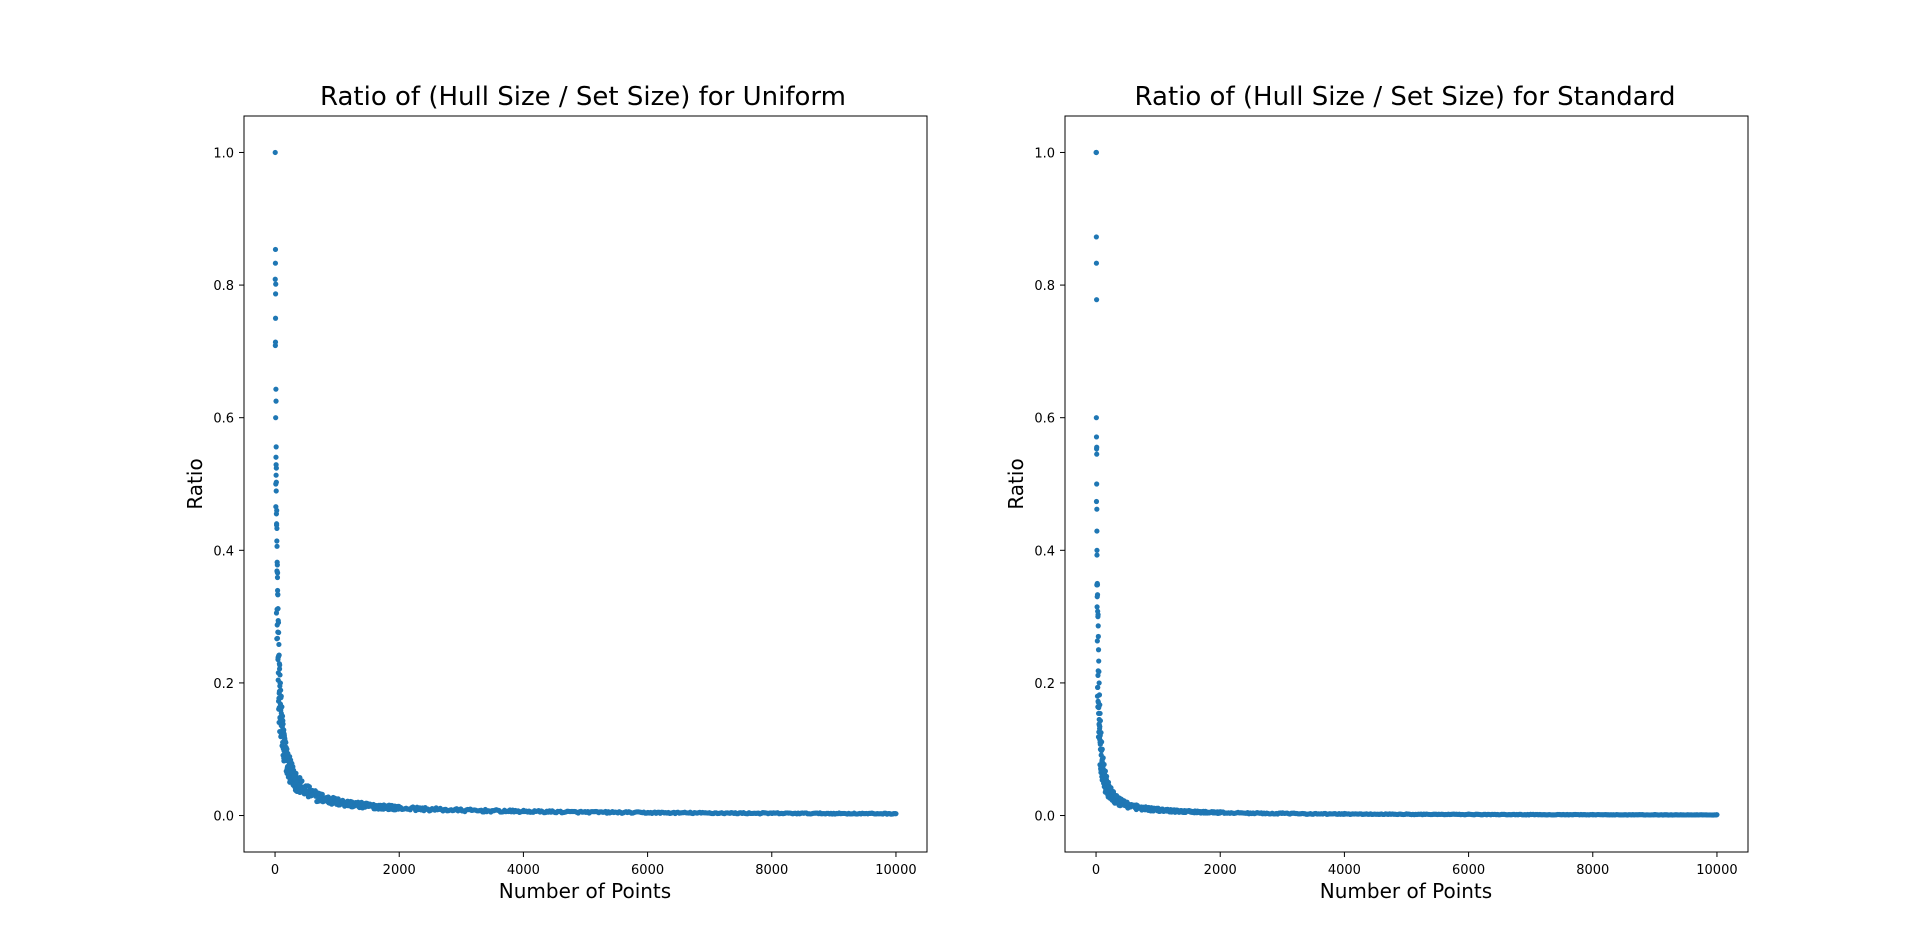 The height and width of the screenshot is (947, 1920). I want to click on y-tick-label: 0.8, so click(223, 286).